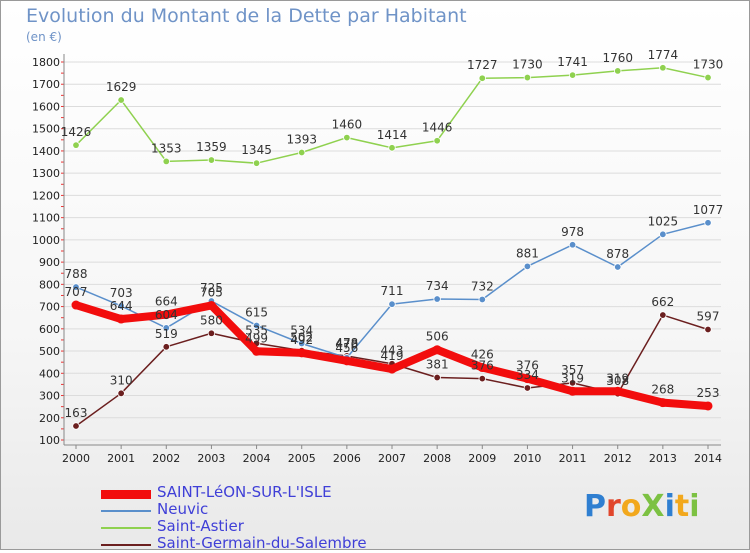  What do you see at coordinates (392, 135) in the screenshot?
I see `data-label: 1414` at bounding box center [392, 135].